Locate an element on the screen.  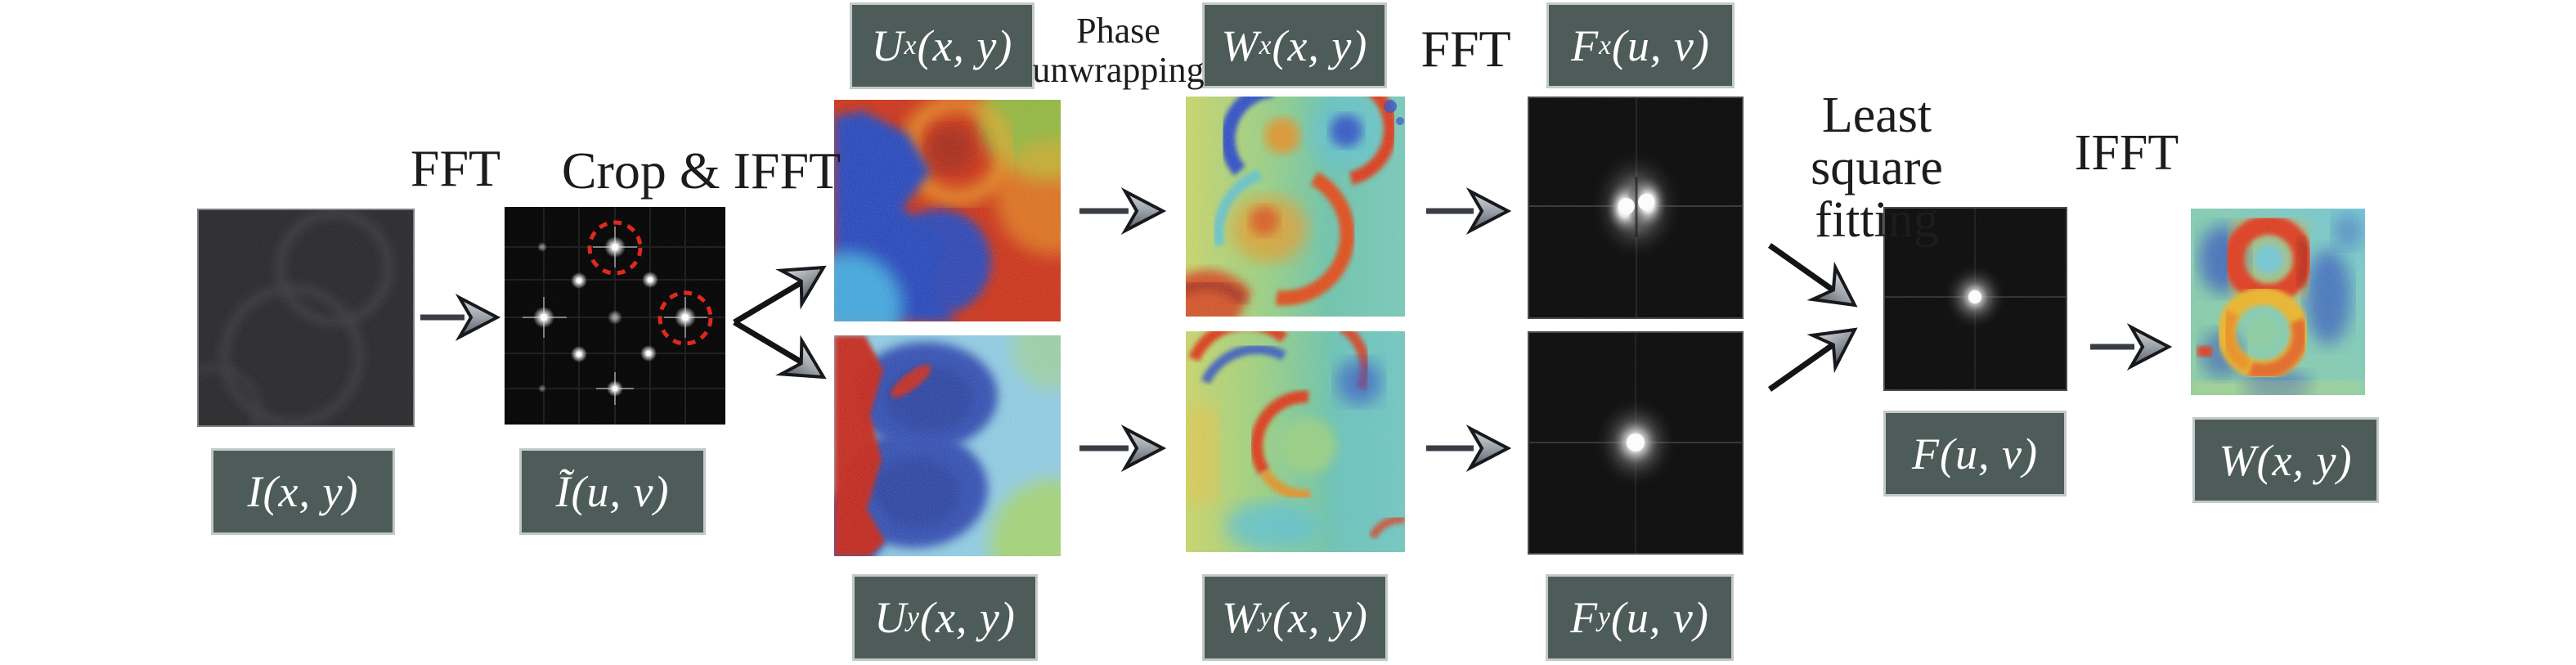
spectrum-fx-image is located at coordinates (1636, 208).